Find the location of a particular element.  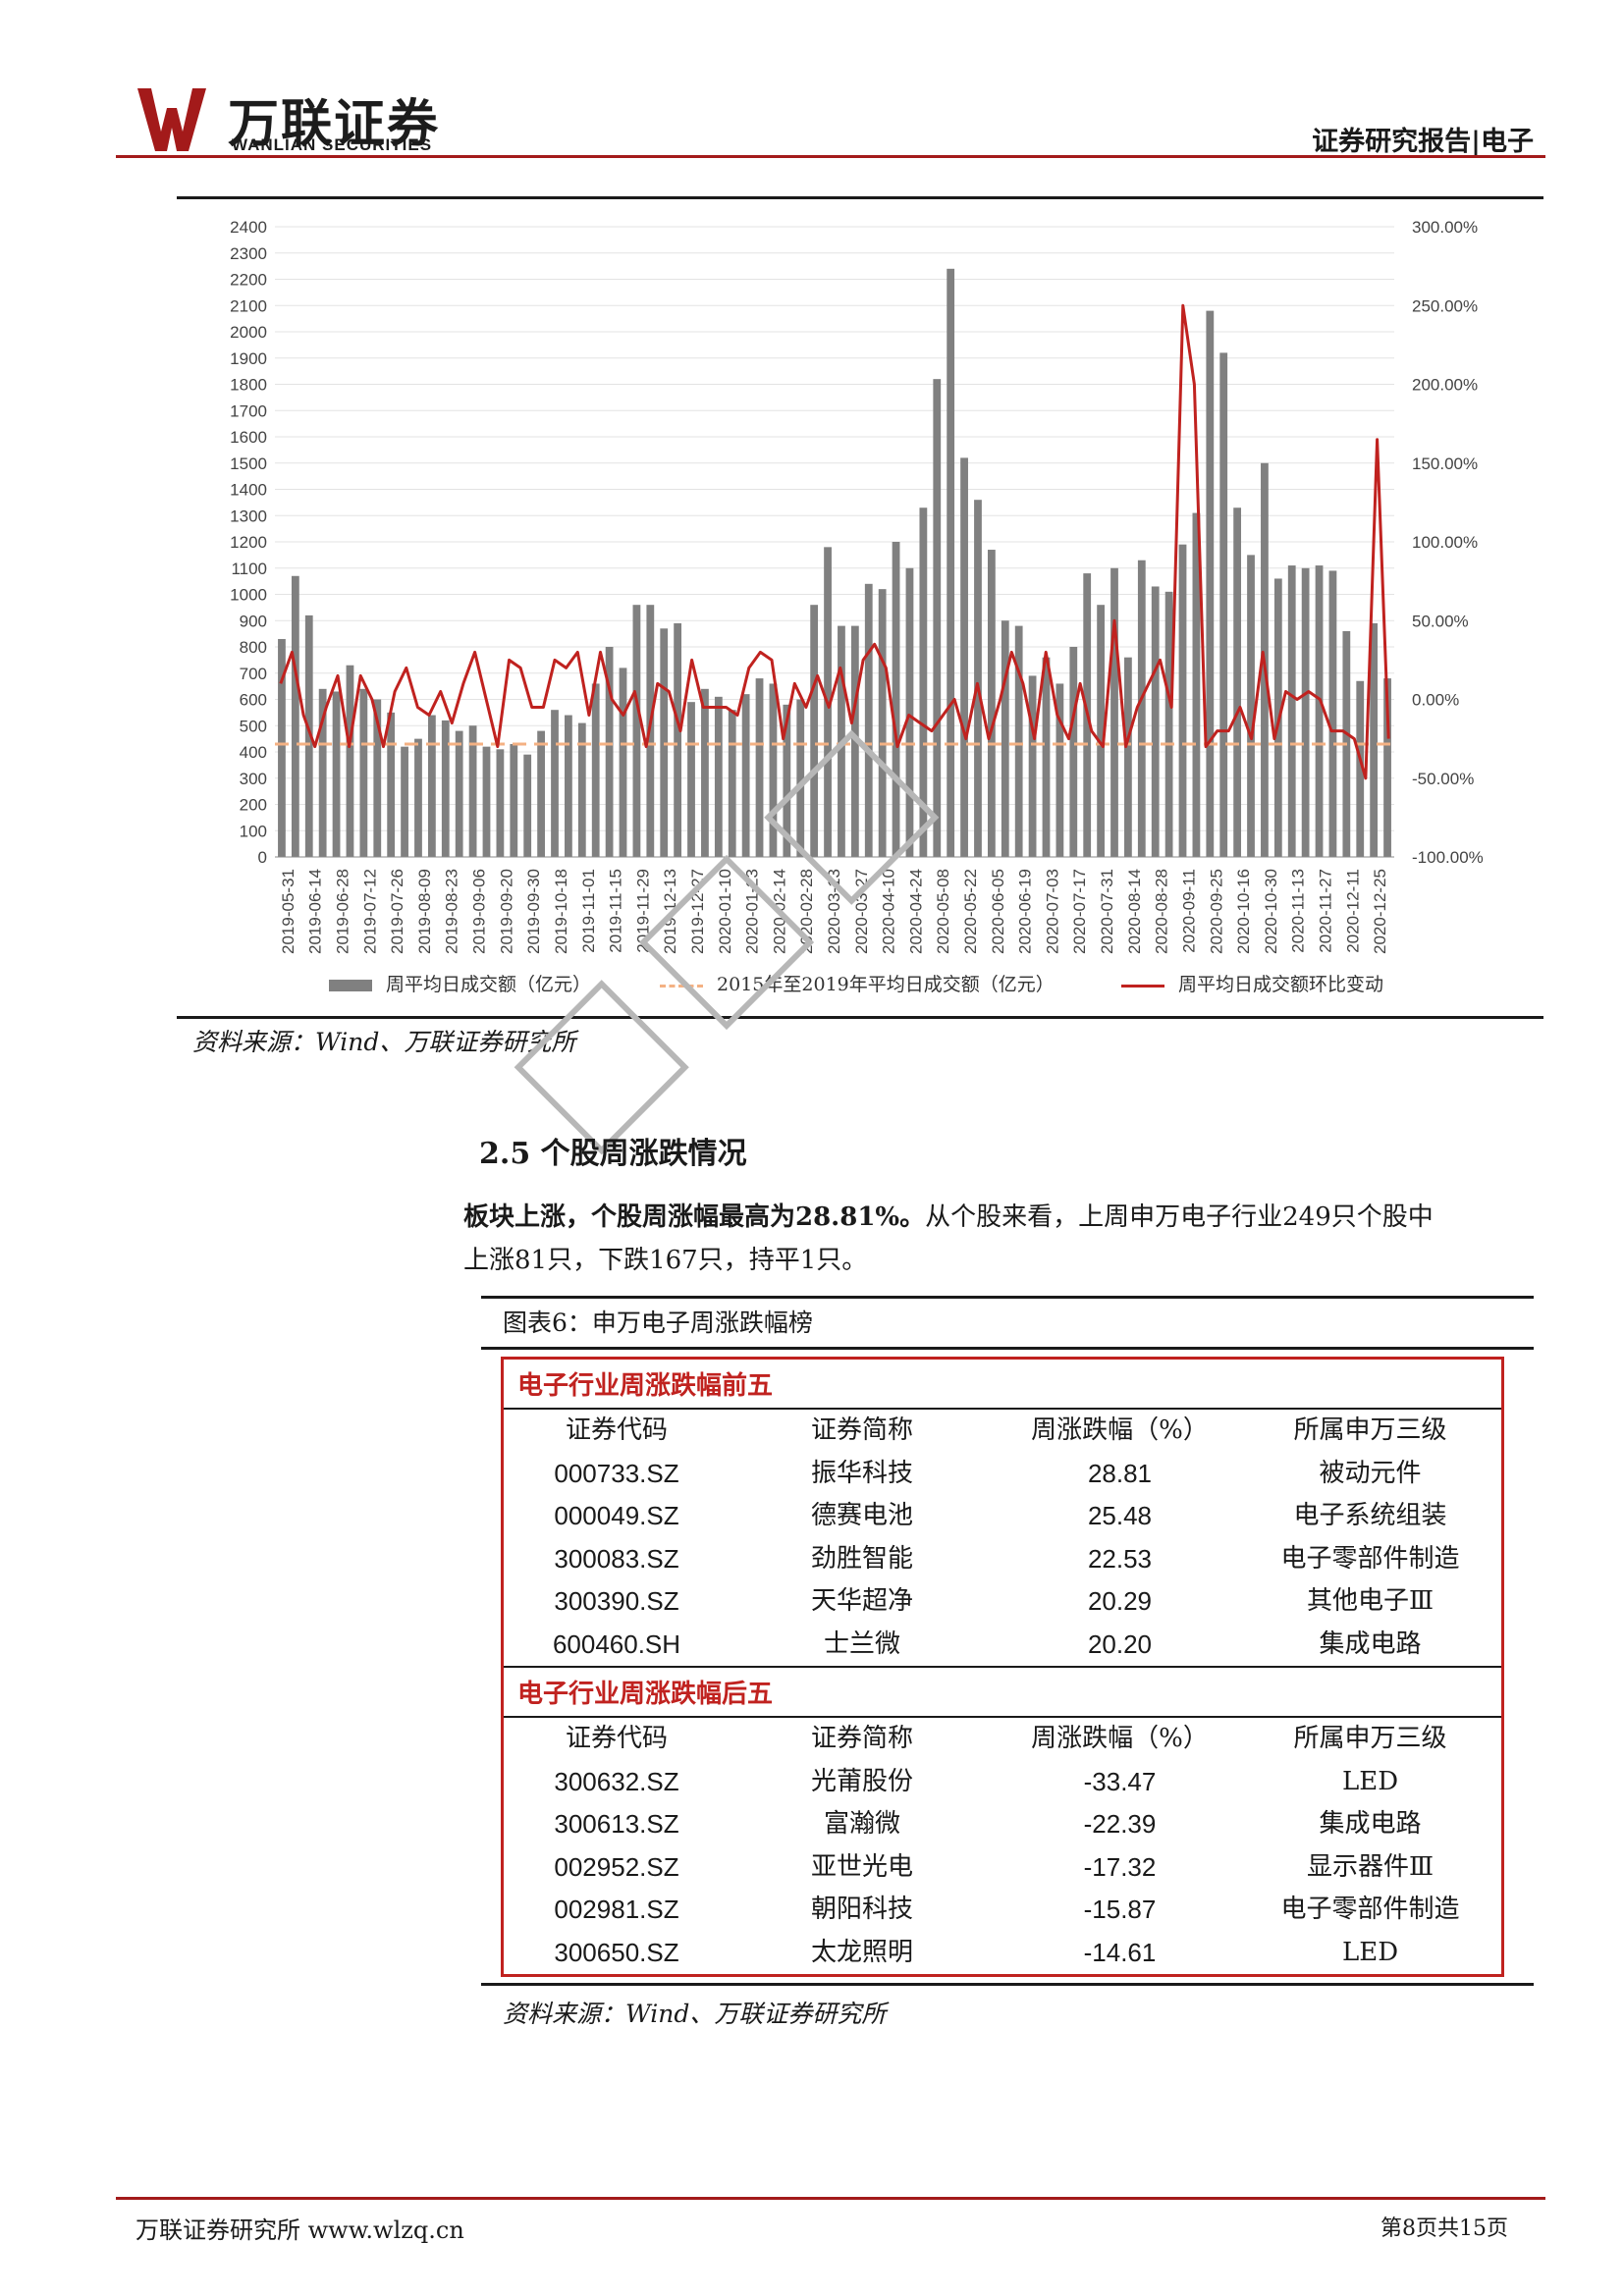

y-tick-label: 700 is located at coordinates (253, 674).